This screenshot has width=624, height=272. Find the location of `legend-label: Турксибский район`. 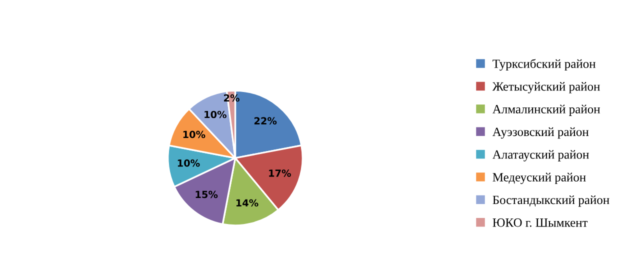

legend-label: Турксибский район is located at coordinates (544, 64).